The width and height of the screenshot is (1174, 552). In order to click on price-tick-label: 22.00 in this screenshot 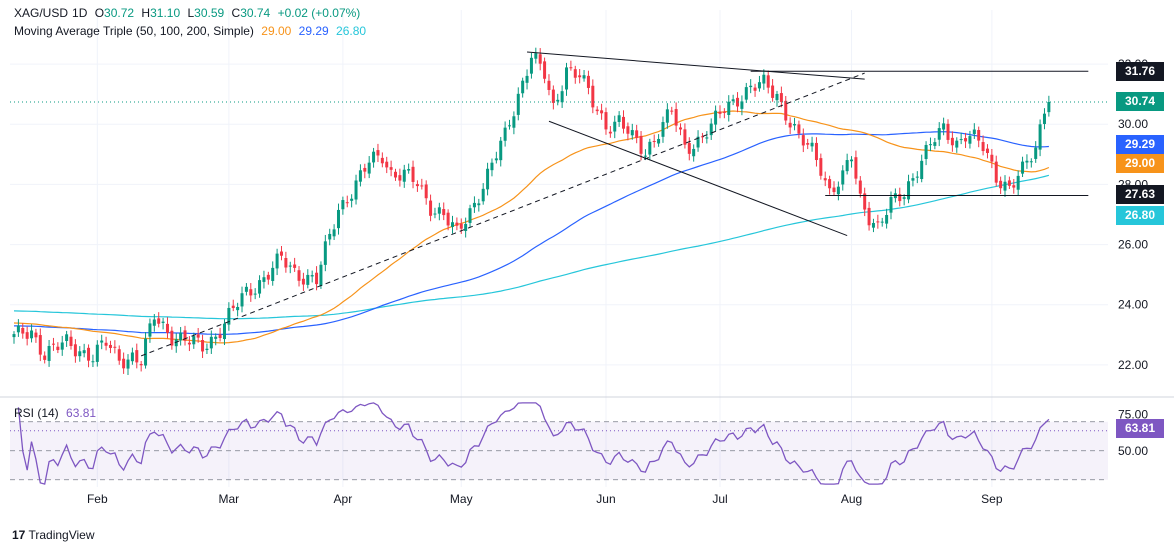, I will do `click(1133, 365)`.